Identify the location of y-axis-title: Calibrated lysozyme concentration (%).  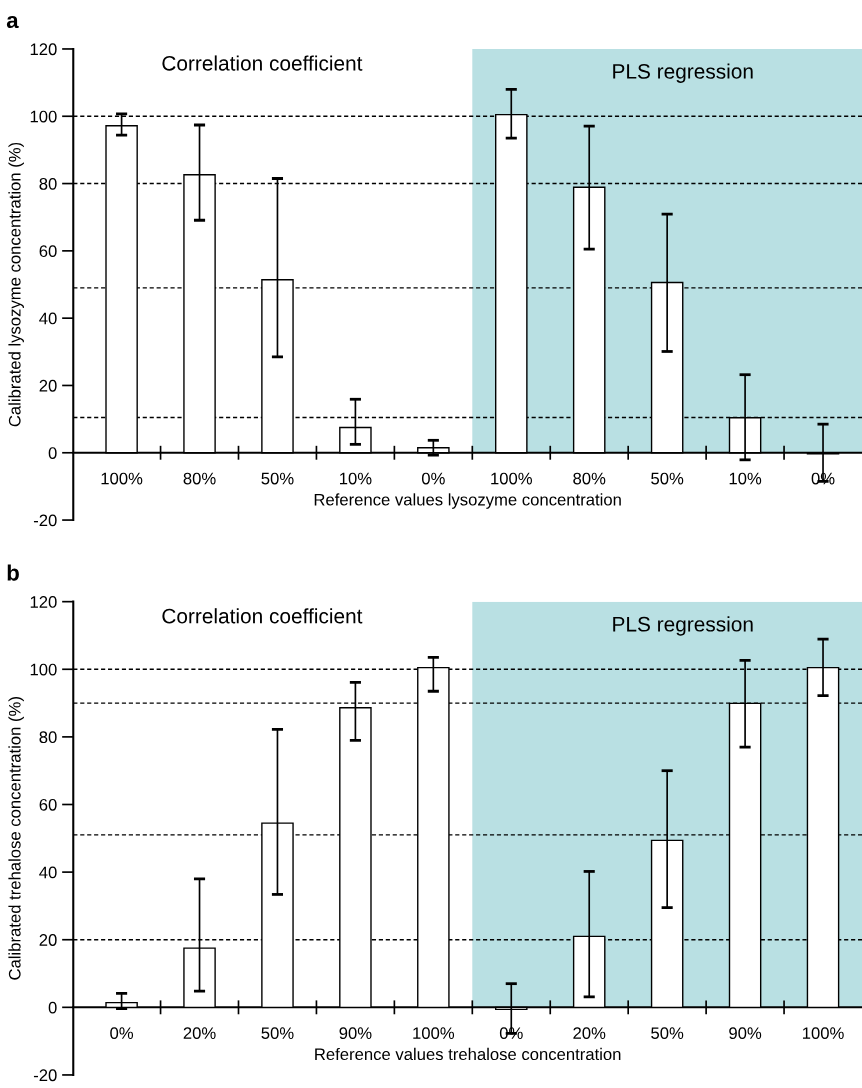
(16, 284).